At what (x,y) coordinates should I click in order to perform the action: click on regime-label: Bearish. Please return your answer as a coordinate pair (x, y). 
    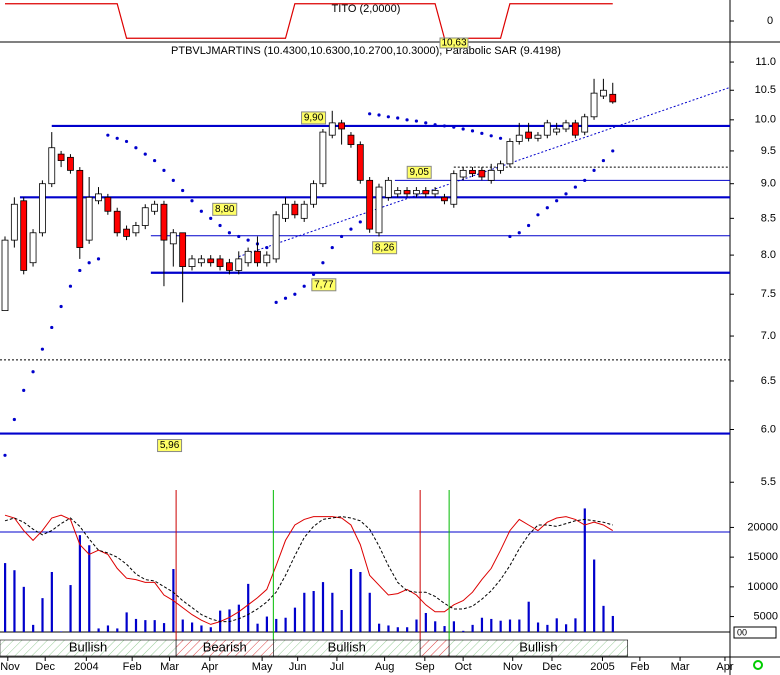
    Looking at the image, I should click on (225, 646).